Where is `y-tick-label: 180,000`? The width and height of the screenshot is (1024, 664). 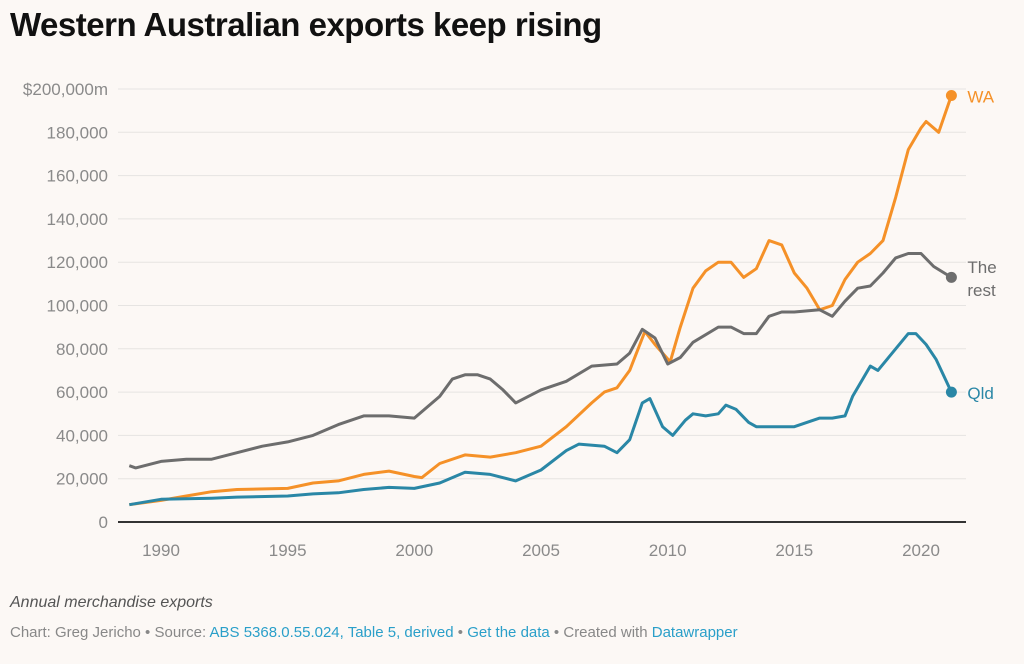 y-tick-label: 180,000 is located at coordinates (77, 132).